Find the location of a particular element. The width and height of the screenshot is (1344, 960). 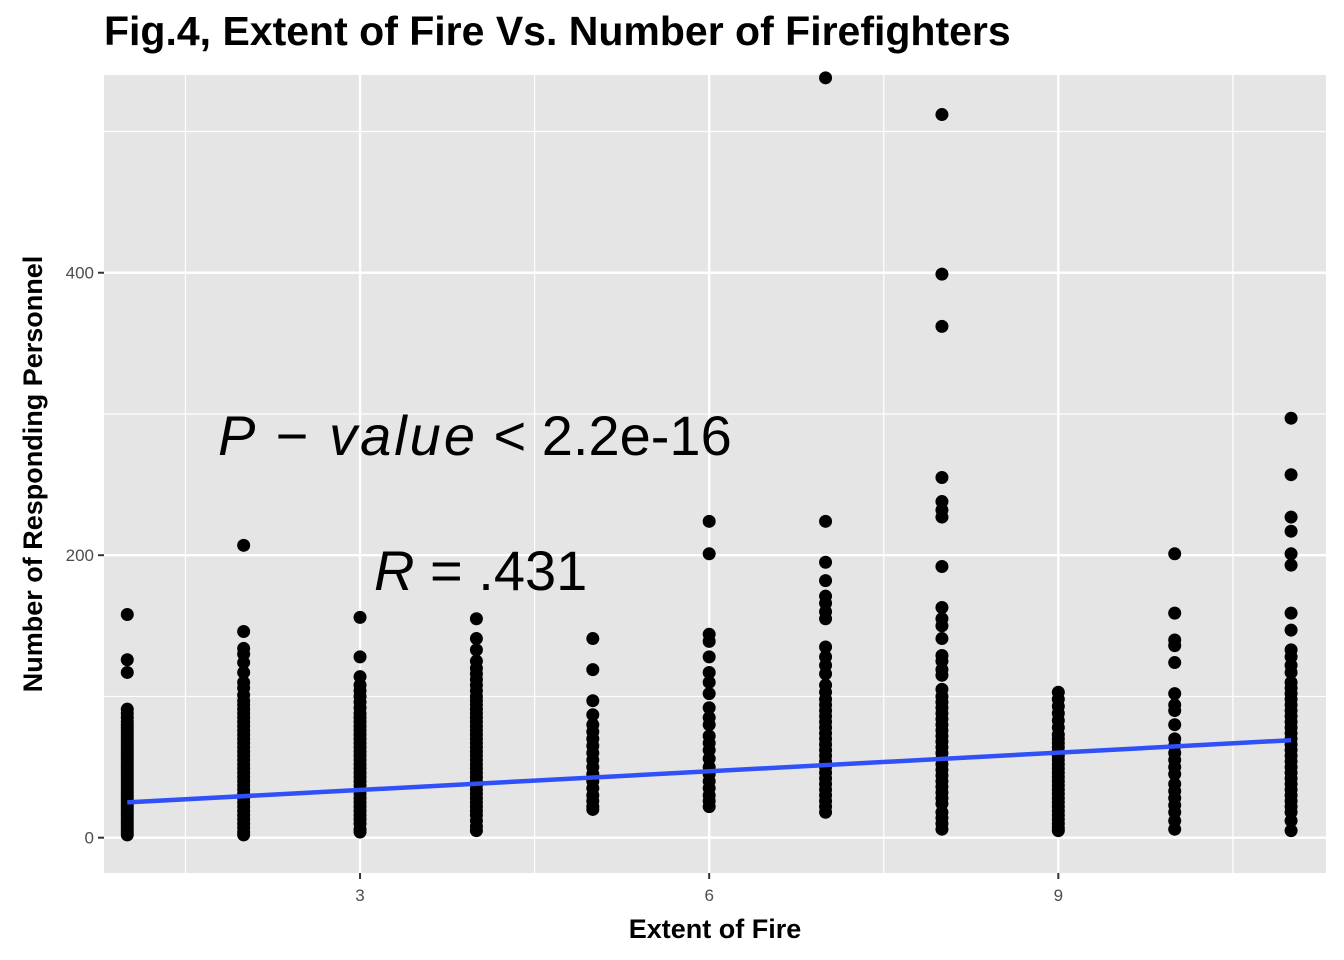

regression-line is located at coordinates (709, 771).